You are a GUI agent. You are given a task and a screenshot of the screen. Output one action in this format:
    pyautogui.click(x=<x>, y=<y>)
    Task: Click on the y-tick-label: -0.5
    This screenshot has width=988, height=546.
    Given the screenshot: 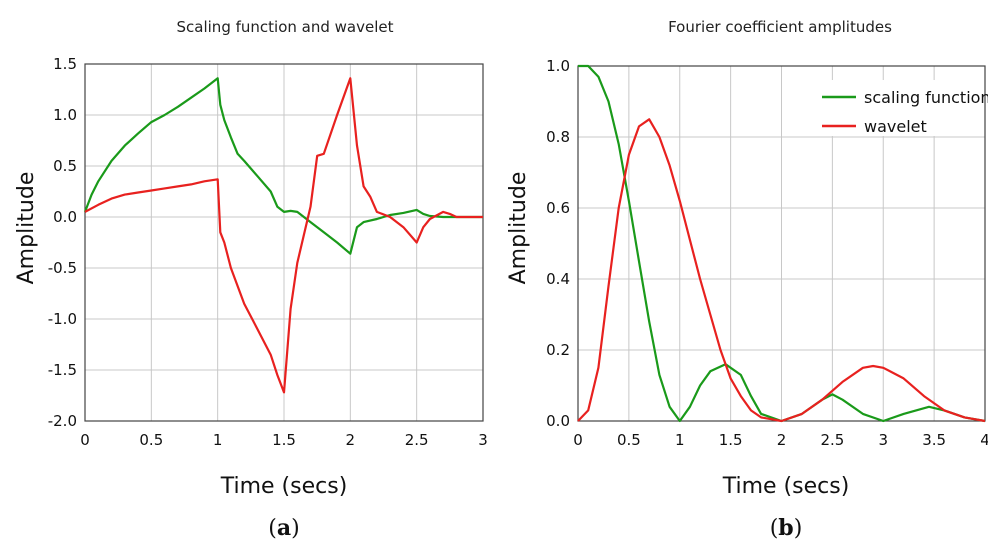 What is the action you would take?
    pyautogui.click(x=62, y=268)
    